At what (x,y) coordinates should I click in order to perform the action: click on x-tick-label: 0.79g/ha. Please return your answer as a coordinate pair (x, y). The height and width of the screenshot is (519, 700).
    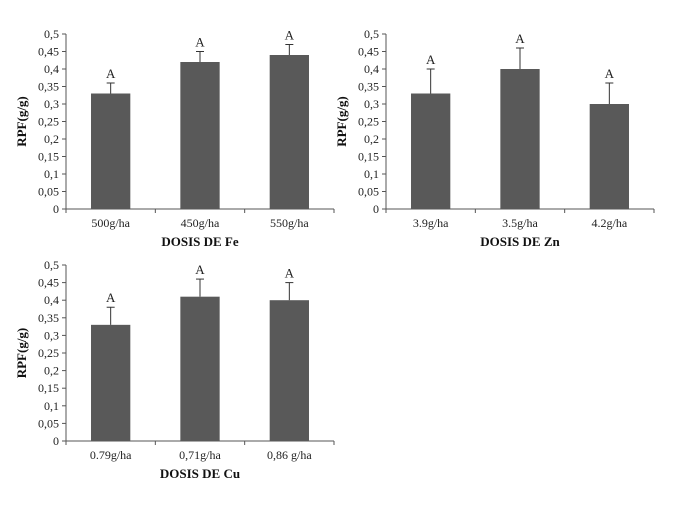
    Looking at the image, I should click on (111, 455).